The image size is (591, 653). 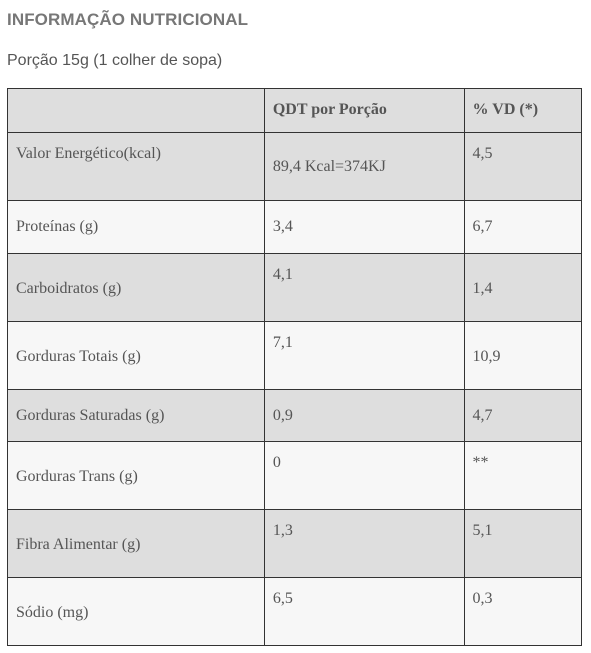 I want to click on table-row: Fibra Alimentar (g) 1,3 5,1, so click(x=295, y=543).